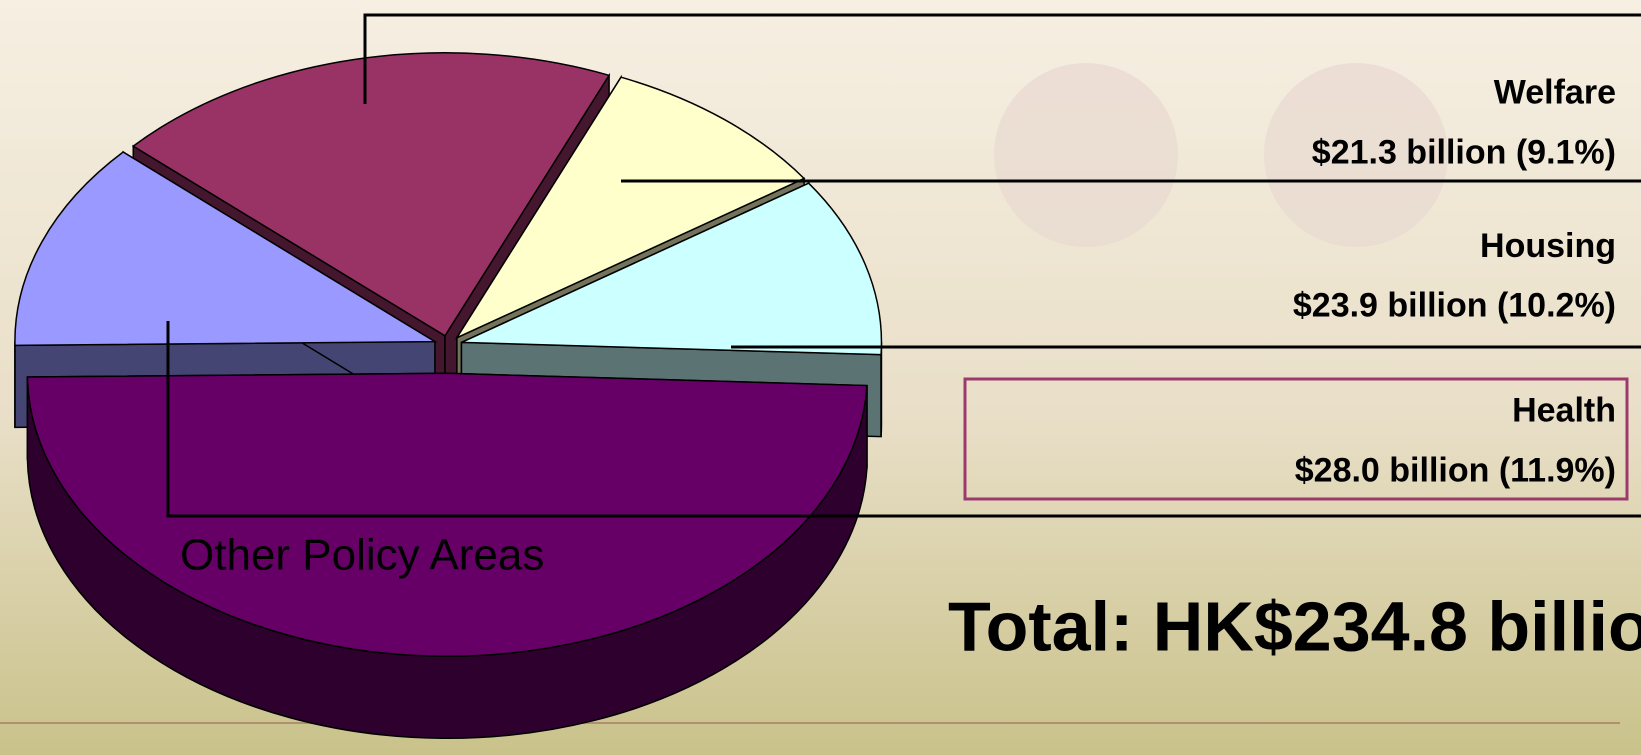 The width and height of the screenshot is (1641, 755). What do you see at coordinates (1002, 58) in the screenshot?
I see `leader-line` at bounding box center [1002, 58].